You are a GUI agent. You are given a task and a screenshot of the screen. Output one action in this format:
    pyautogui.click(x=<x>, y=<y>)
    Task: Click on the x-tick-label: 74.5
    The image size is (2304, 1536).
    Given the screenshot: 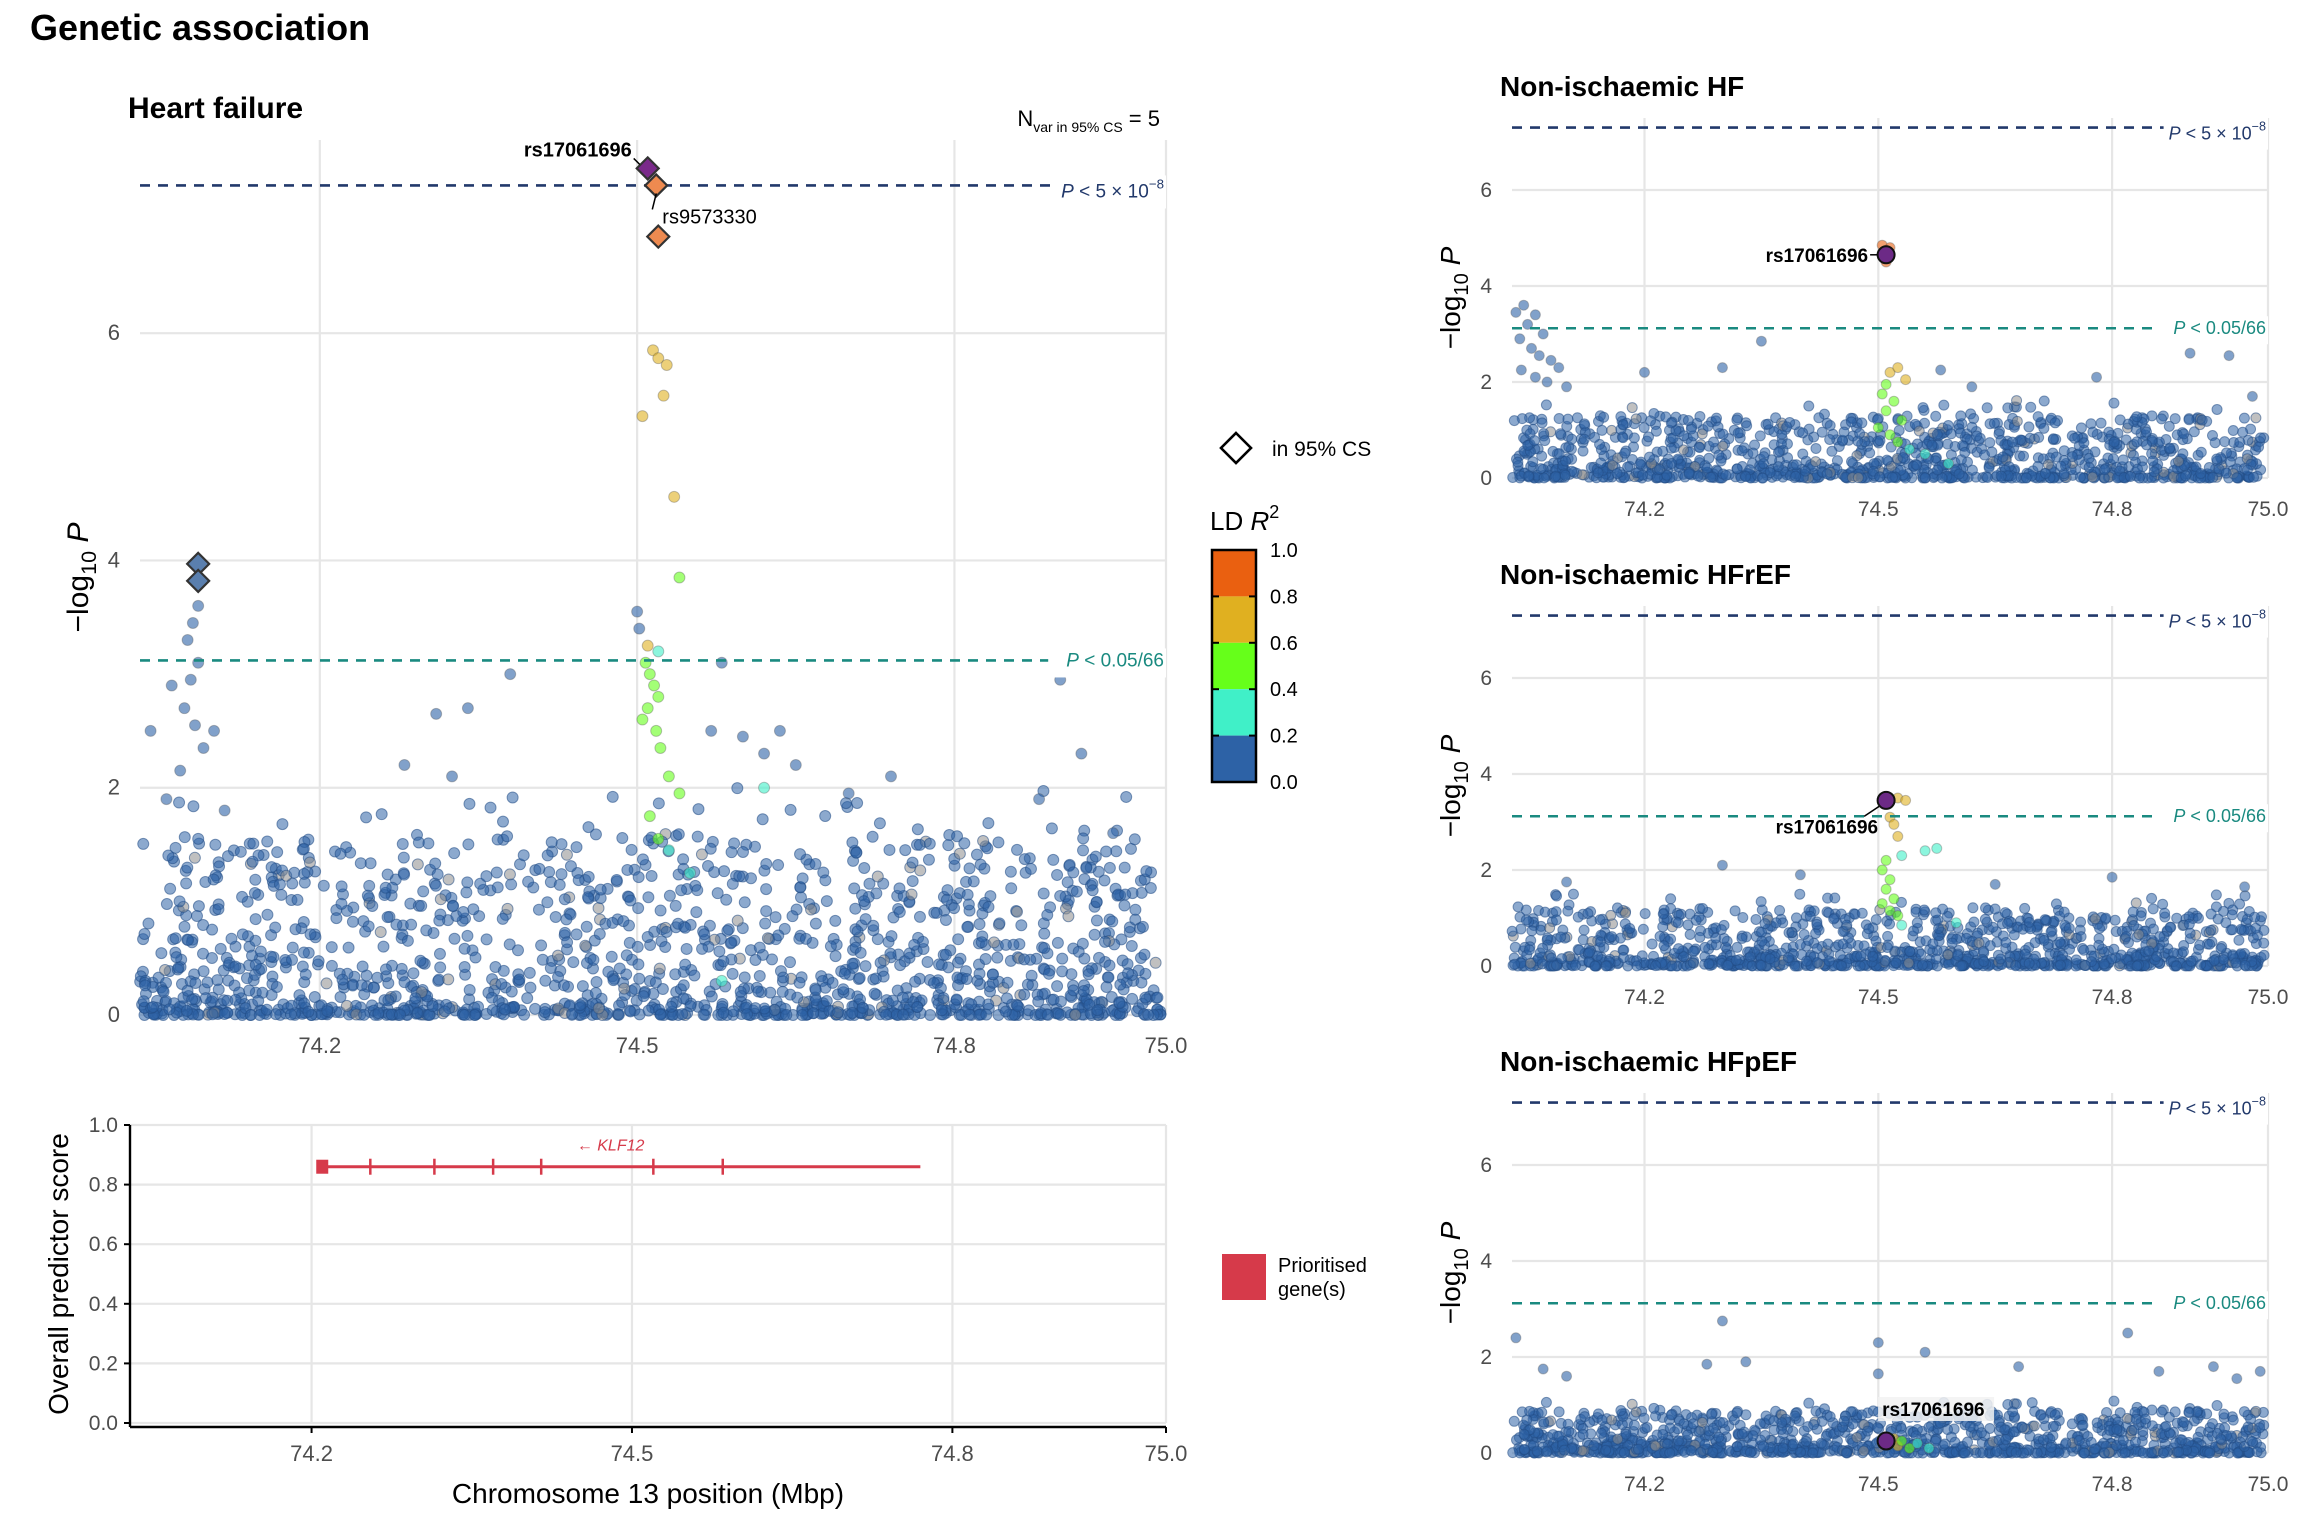 What is the action you would take?
    pyautogui.click(x=1878, y=1484)
    